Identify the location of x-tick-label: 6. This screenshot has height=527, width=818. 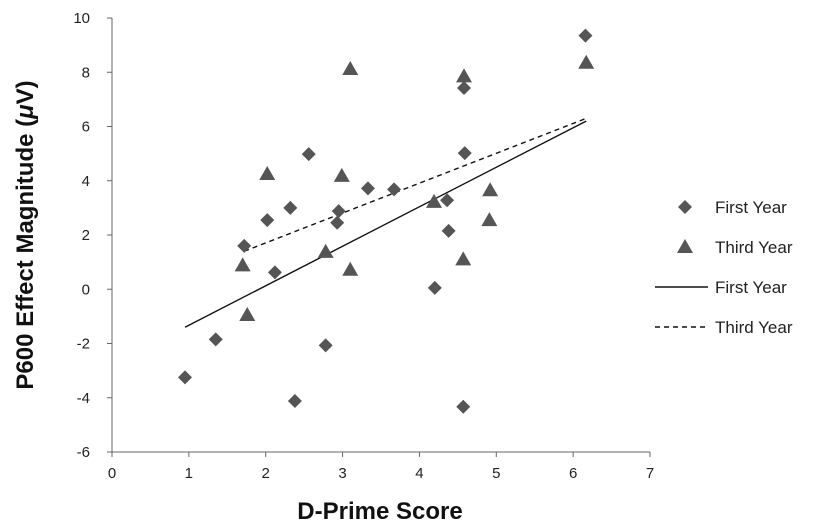
(573, 473).